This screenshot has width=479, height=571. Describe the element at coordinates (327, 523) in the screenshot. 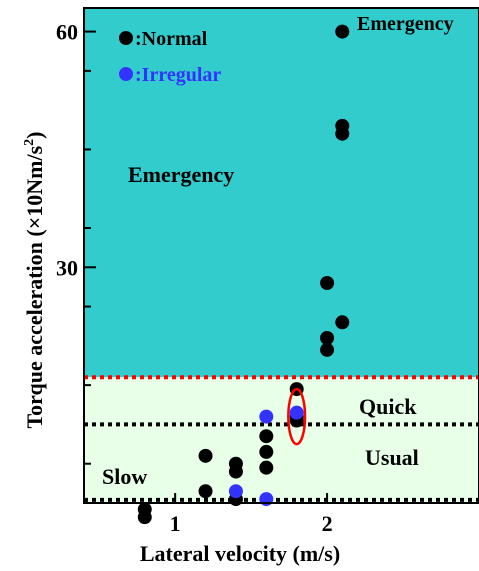

I see `x-tick-label: 2` at that location.